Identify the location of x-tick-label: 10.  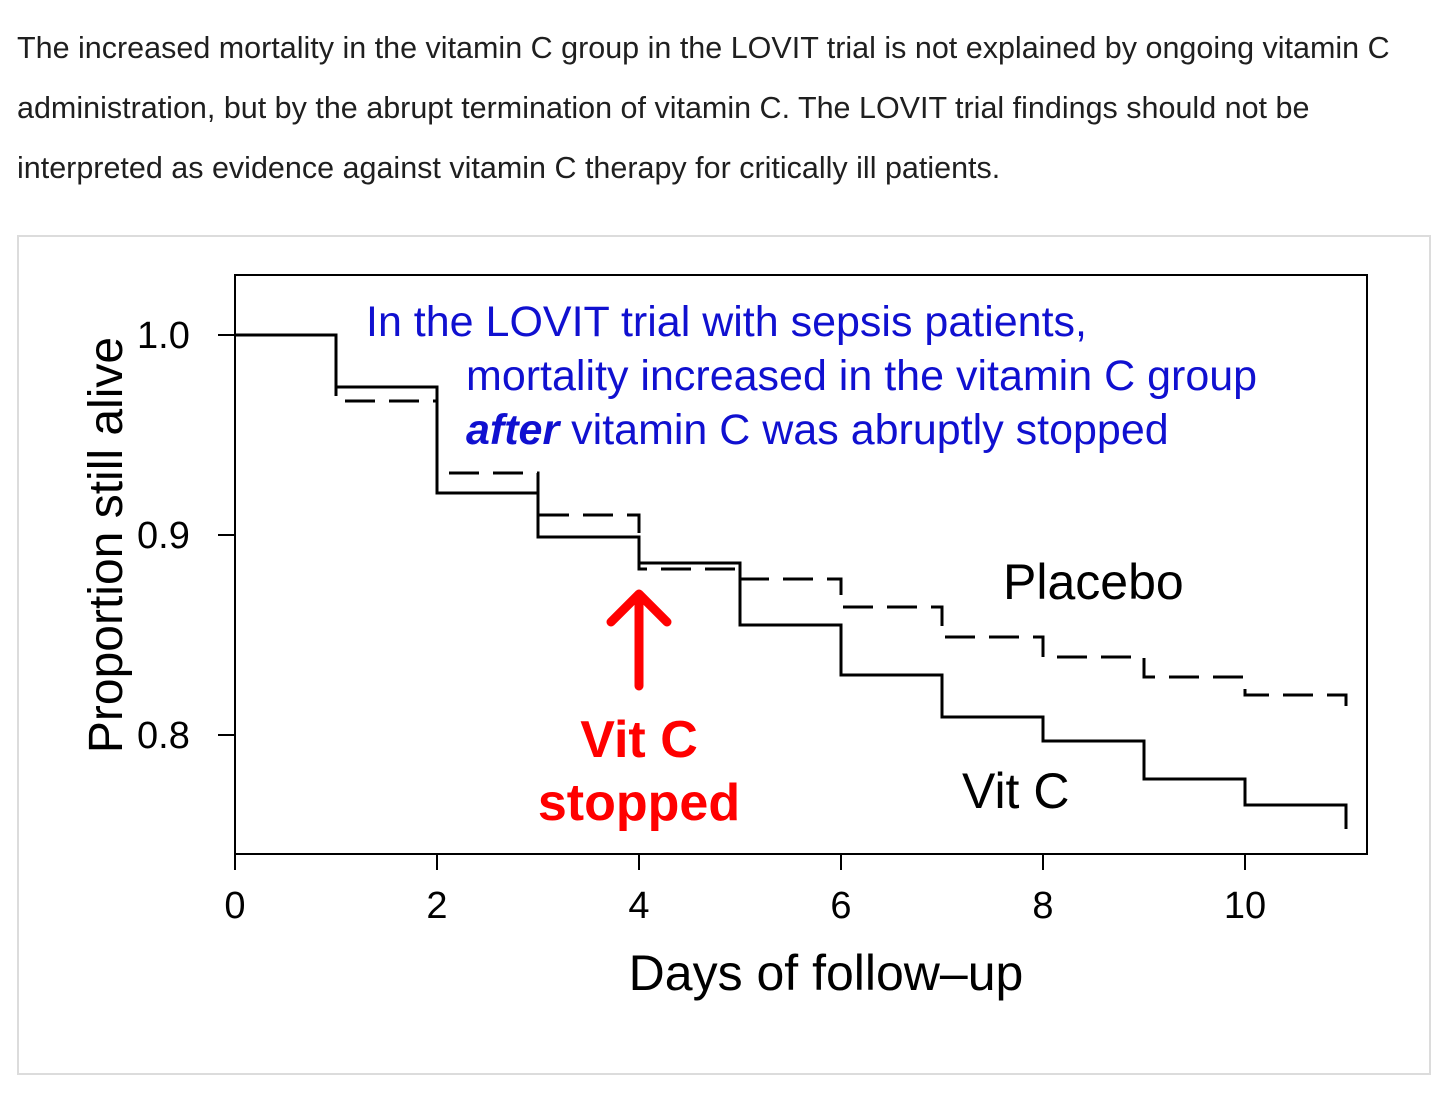
(1245, 906).